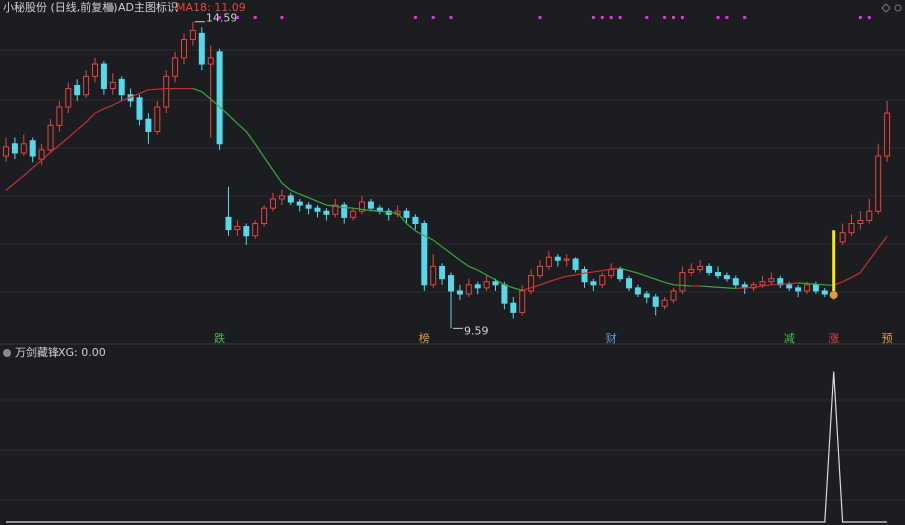 The width and height of the screenshot is (905, 525). What do you see at coordinates (424, 338) in the screenshot?
I see `annotation: 榜` at bounding box center [424, 338].